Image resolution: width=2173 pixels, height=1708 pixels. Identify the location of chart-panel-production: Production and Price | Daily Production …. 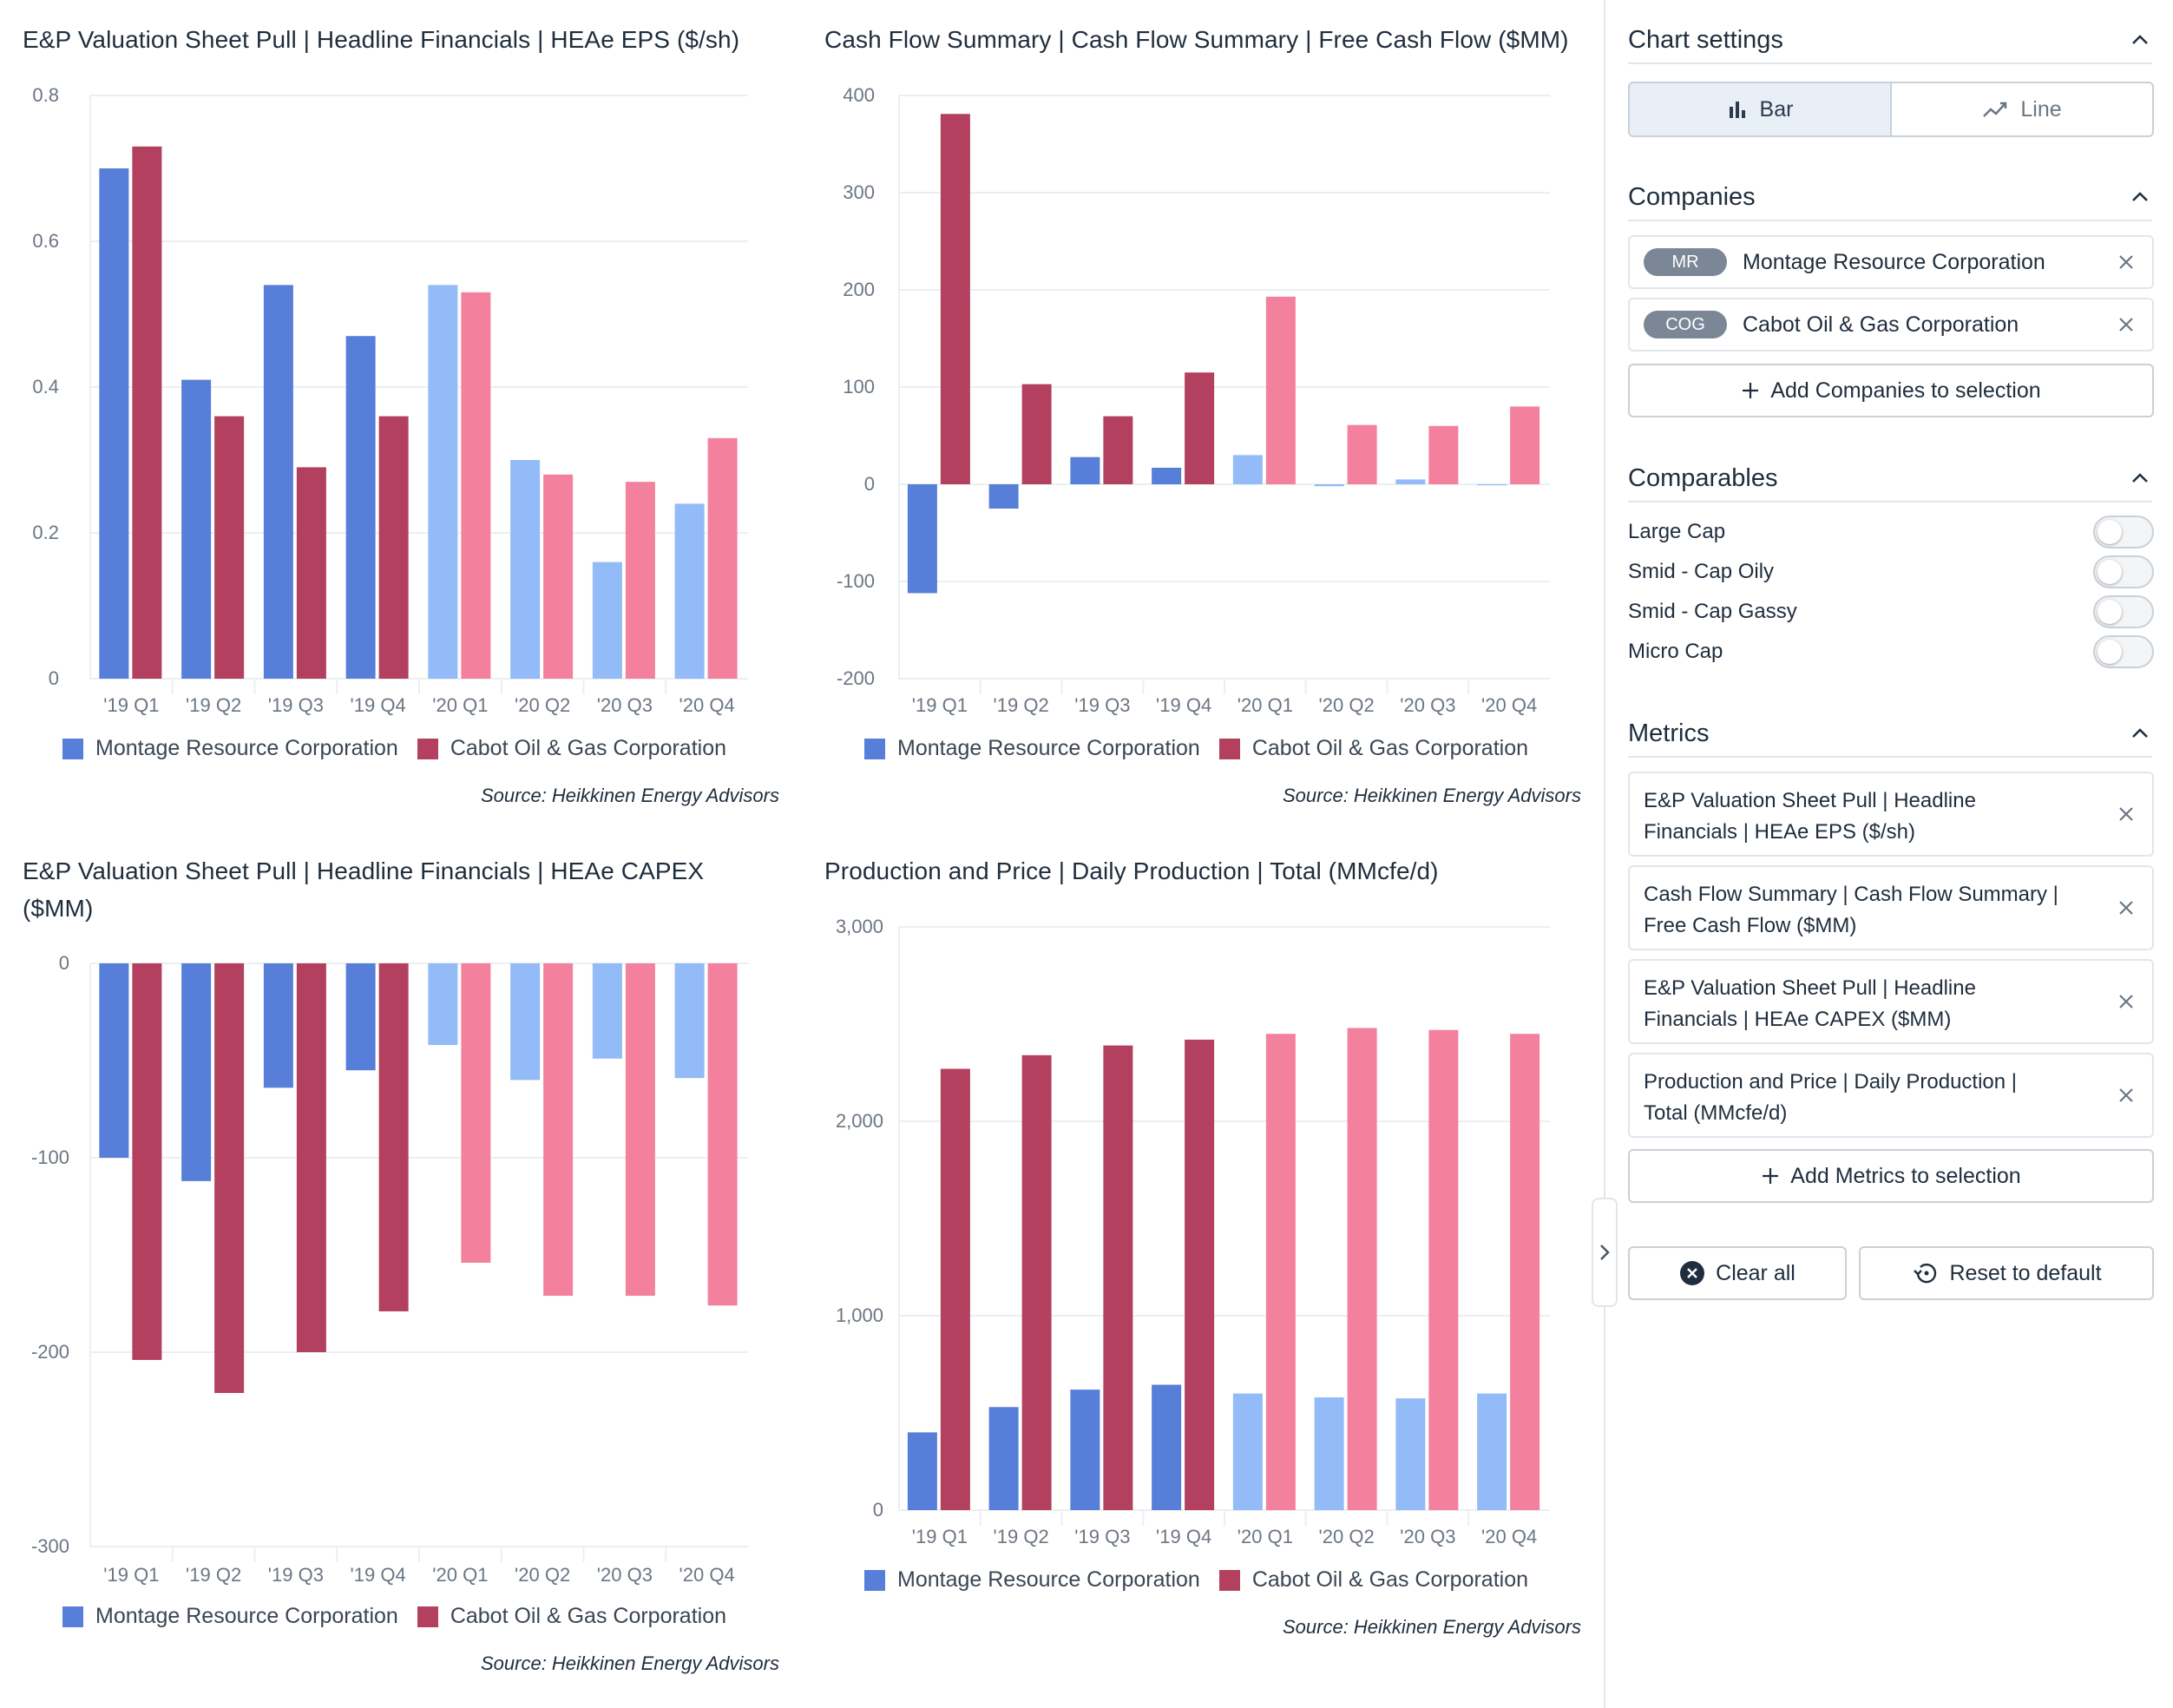
(1206, 878).